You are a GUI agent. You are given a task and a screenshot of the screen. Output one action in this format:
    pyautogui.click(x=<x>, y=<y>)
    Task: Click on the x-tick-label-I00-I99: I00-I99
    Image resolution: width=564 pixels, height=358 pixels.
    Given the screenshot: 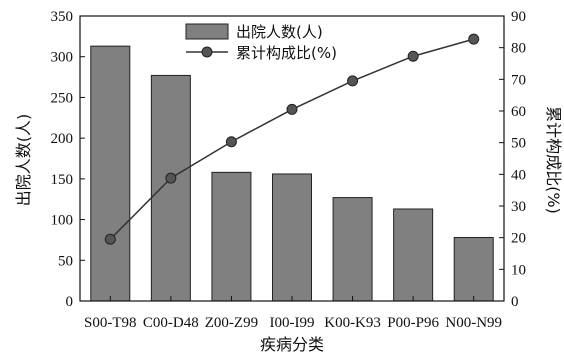 What is the action you would take?
    pyautogui.click(x=292, y=323)
    